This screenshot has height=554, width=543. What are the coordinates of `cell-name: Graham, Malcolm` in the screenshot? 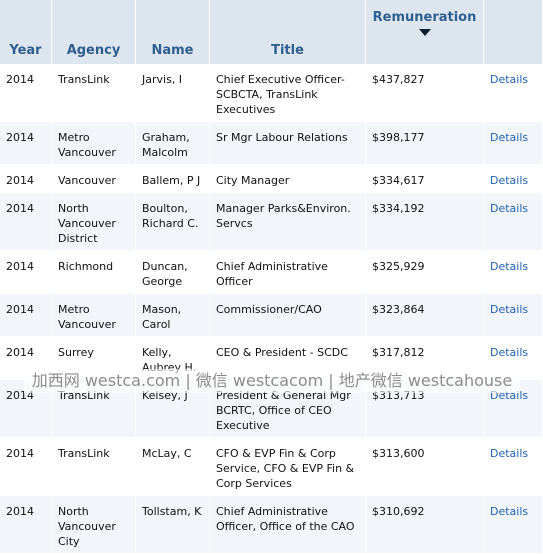 It's located at (173, 143).